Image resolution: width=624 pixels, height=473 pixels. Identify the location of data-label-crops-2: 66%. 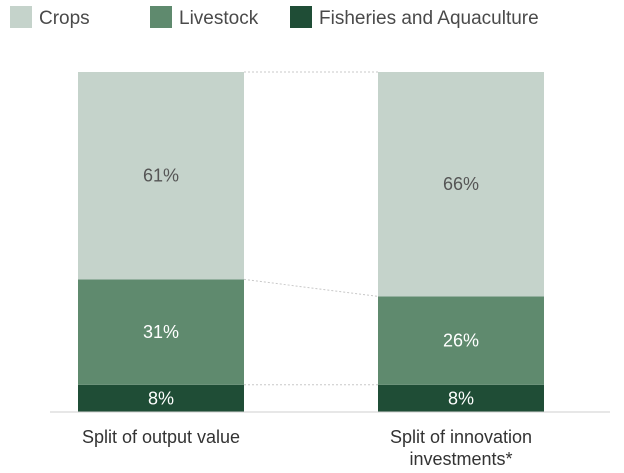
(461, 184).